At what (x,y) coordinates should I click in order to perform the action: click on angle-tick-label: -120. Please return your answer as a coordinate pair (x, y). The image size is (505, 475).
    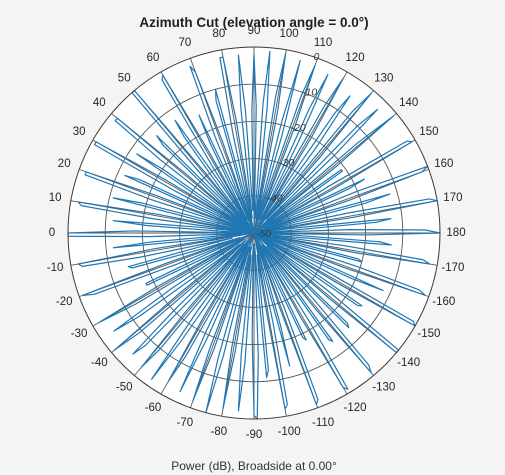
    Looking at the image, I should click on (354, 408).